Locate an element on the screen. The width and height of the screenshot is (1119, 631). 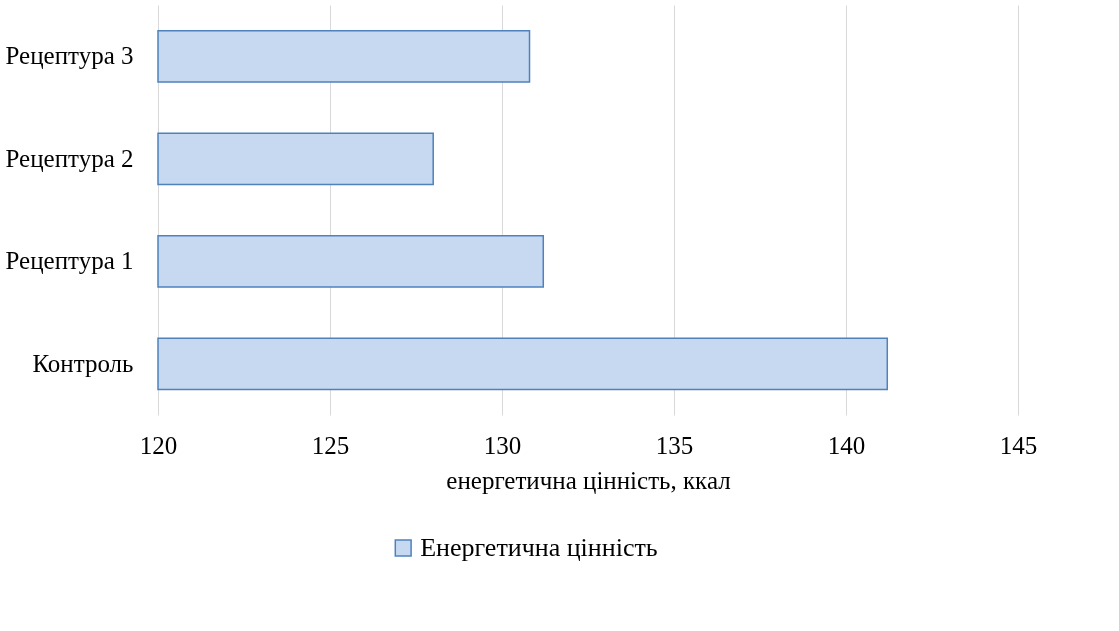
x-tick-label: 135 is located at coordinates (674, 445).